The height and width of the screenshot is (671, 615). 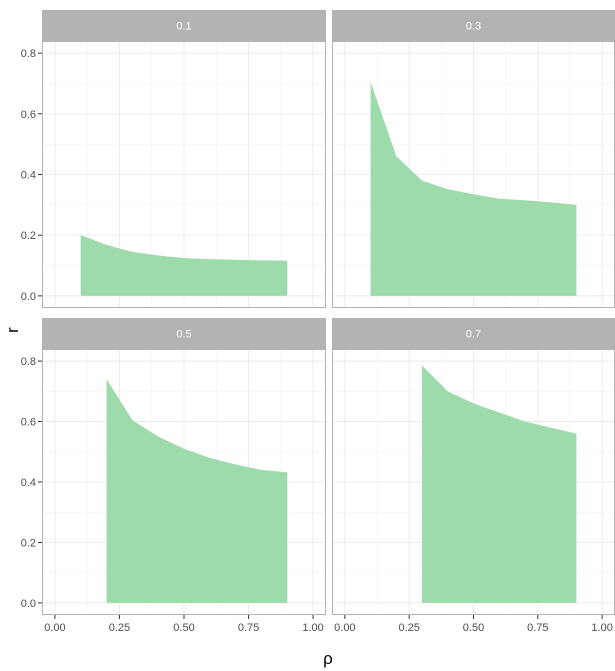 I want to click on facet-strip-label: 0.1, so click(x=183, y=27).